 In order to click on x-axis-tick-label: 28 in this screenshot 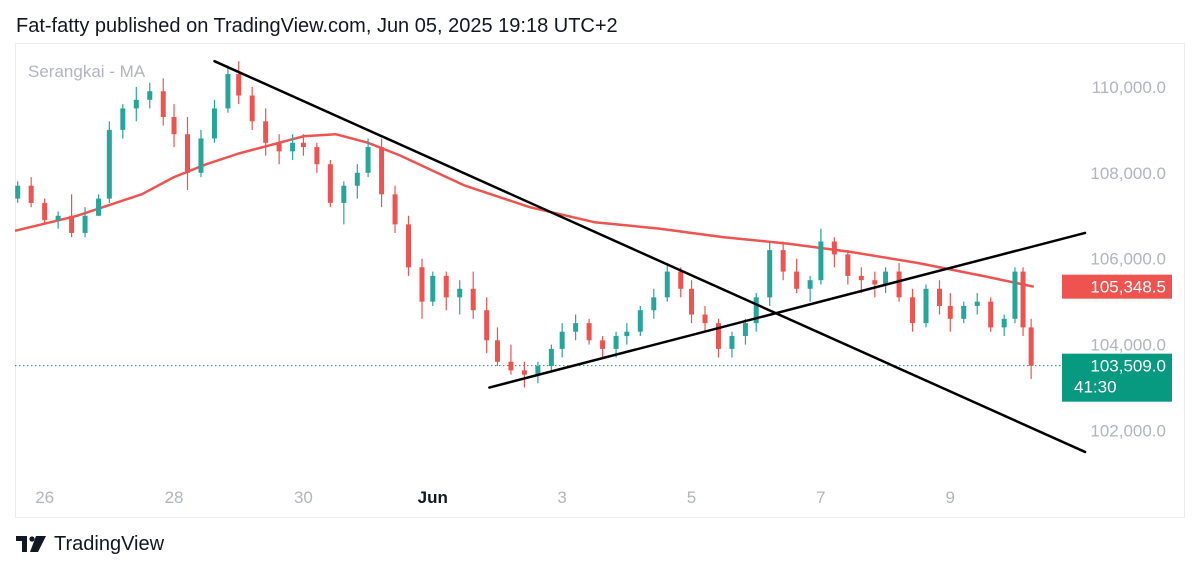, I will do `click(174, 497)`.